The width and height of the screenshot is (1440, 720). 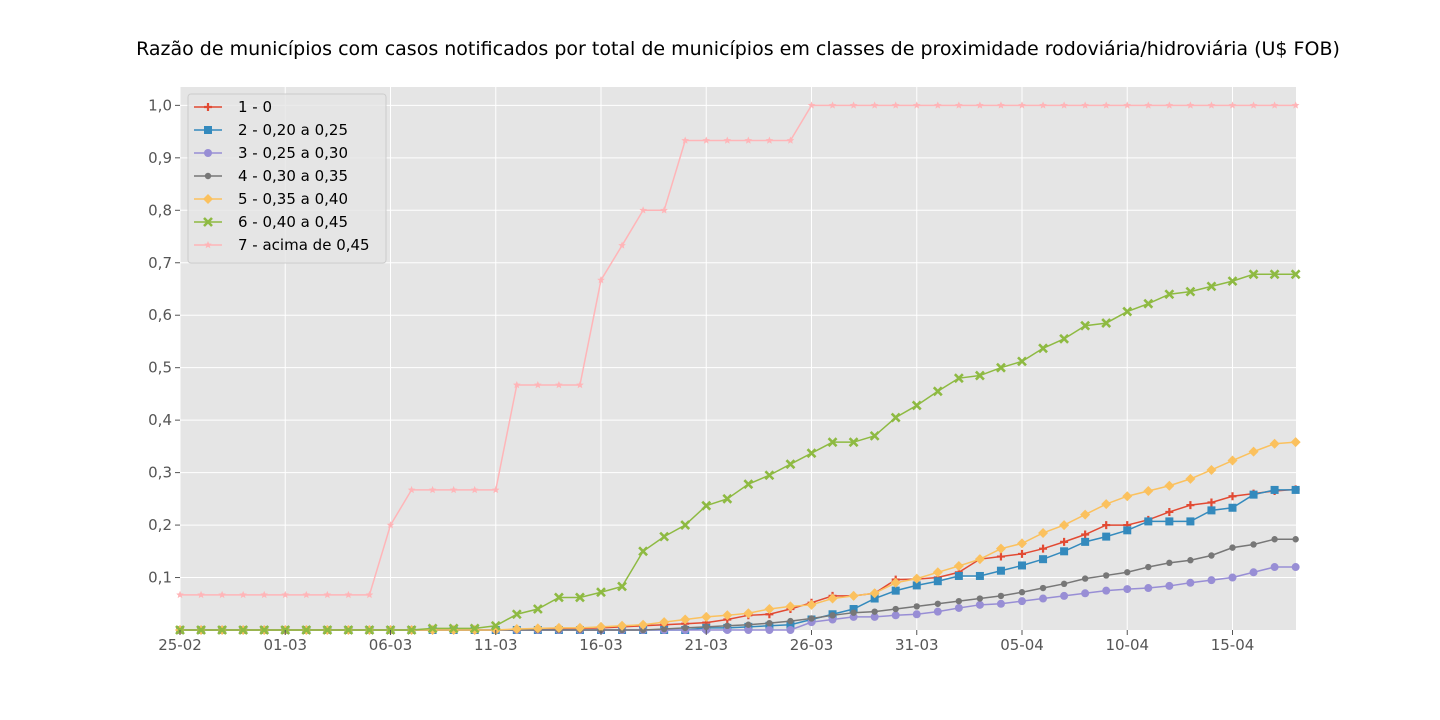 What do you see at coordinates (271, 222) in the screenshot?
I see `legend-item: 6 - 0,40 a 0,45` at bounding box center [271, 222].